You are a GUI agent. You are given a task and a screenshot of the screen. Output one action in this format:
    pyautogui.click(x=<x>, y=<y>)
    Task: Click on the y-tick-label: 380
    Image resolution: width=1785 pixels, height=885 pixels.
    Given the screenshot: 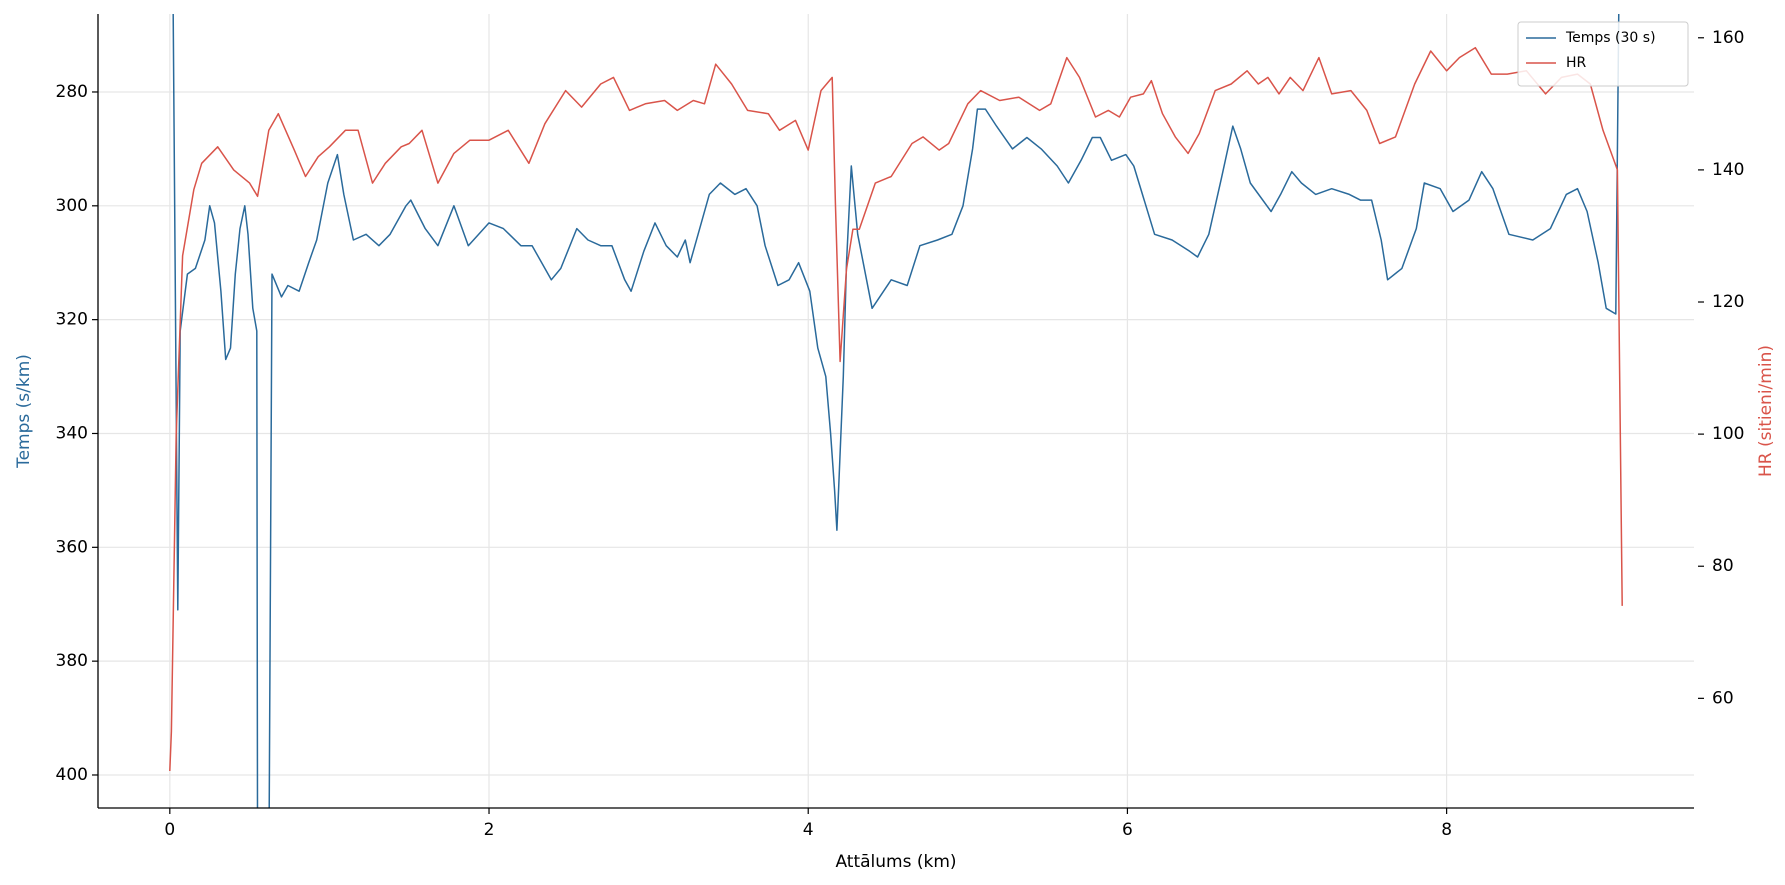 What is the action you would take?
    pyautogui.click(x=72, y=661)
    